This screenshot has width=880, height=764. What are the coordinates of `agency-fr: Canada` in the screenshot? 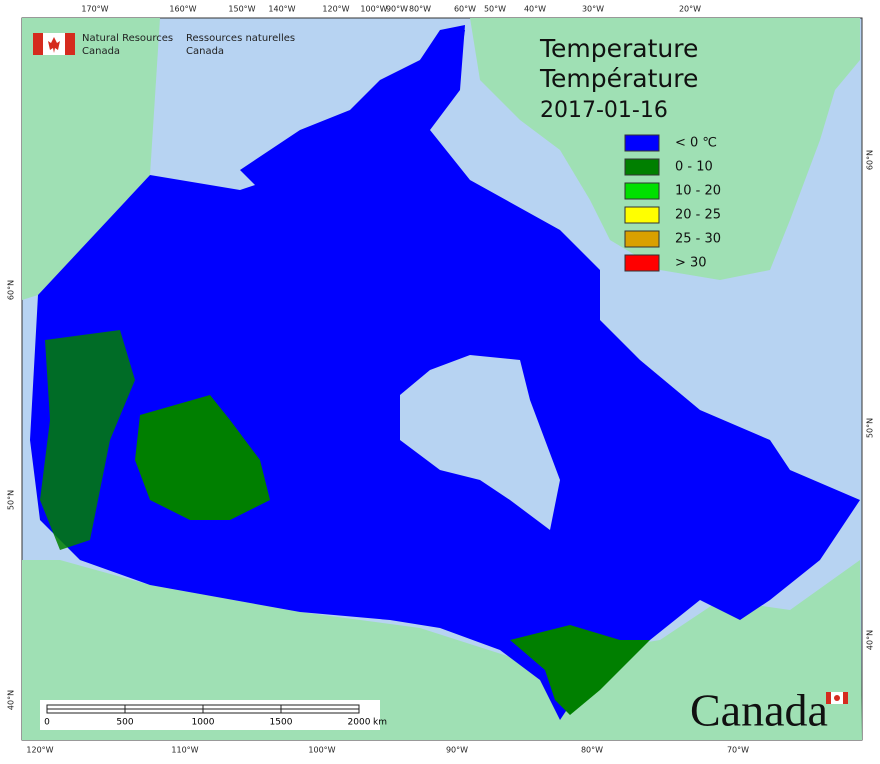 It's located at (205, 51).